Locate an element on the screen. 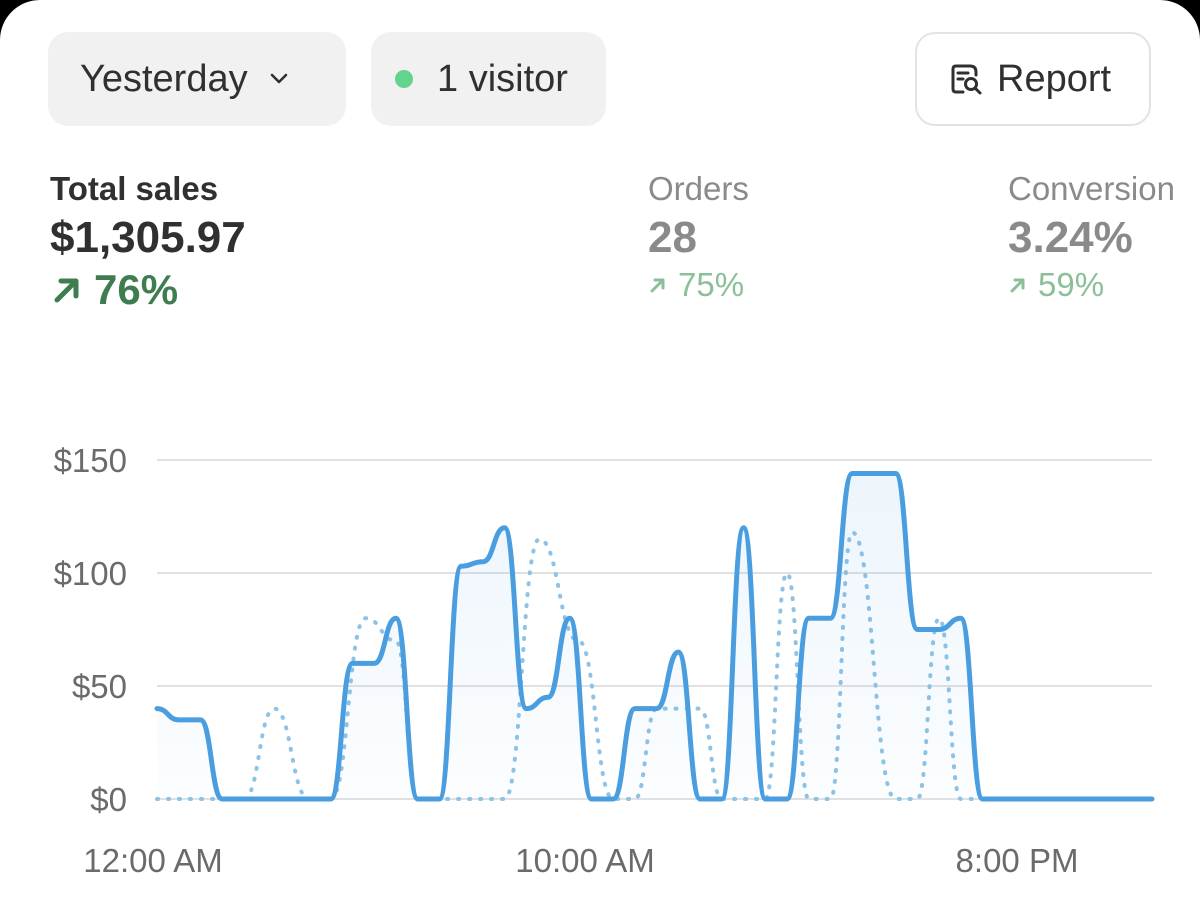 Image resolution: width=1200 pixels, height=916 pixels. metric-conversion: Conversion 3.24% 59% is located at coordinates (1091, 237).